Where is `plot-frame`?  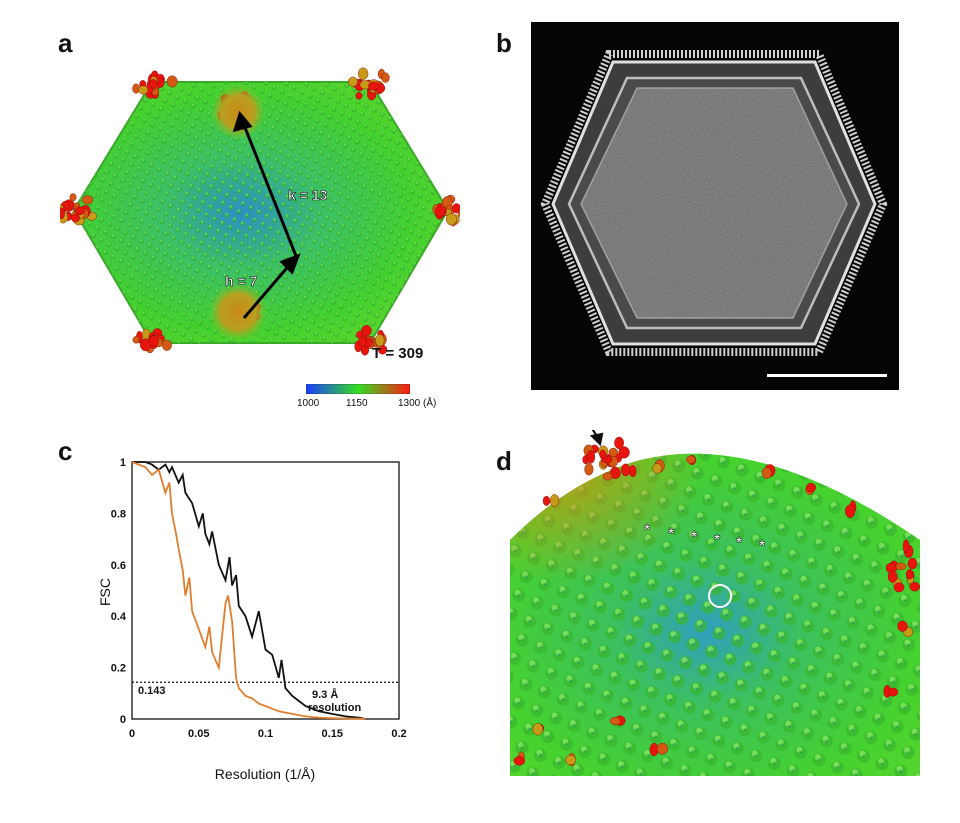
plot-frame is located at coordinates (265, 590).